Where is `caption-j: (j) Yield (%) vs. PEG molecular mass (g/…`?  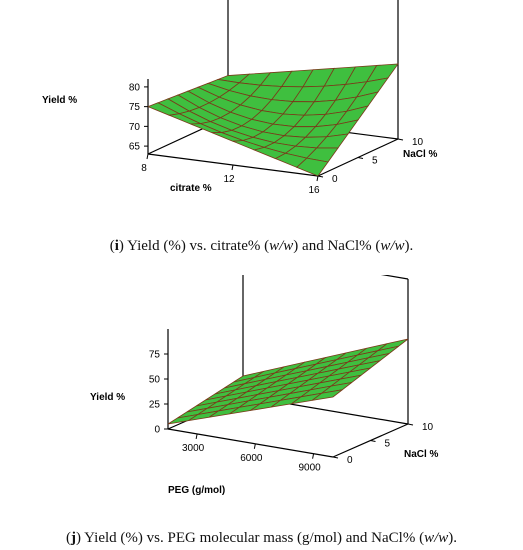
caption-j: (j) Yield (%) vs. PEG molecular mass (g/… is located at coordinates (261, 538).